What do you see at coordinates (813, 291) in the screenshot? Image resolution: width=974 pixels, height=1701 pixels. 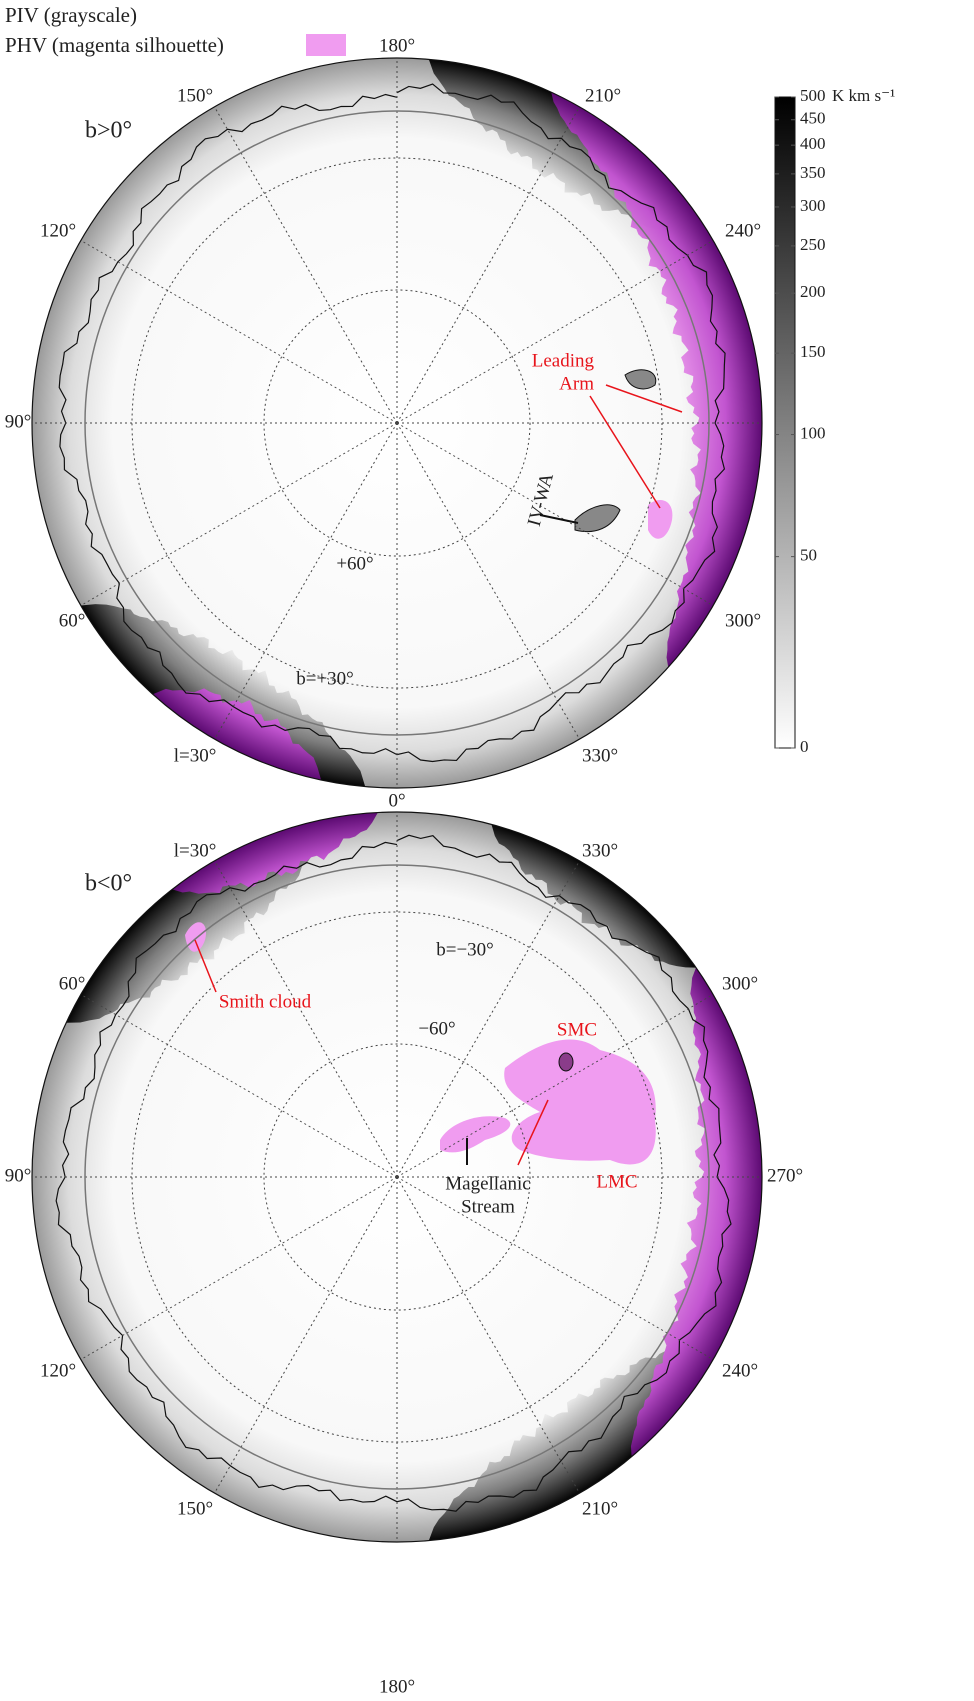 I see `colorbar-tick-label: 200` at bounding box center [813, 291].